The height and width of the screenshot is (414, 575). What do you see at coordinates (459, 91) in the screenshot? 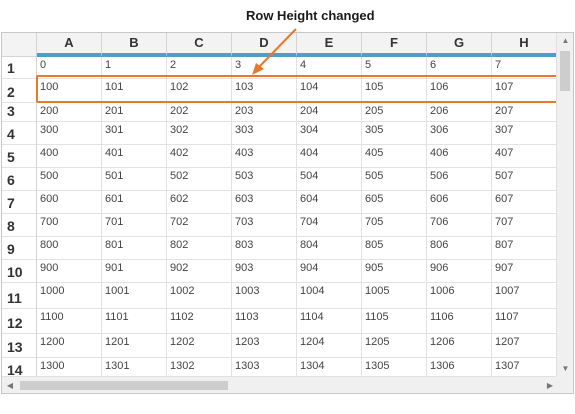
I see `cell-g2: 106` at bounding box center [459, 91].